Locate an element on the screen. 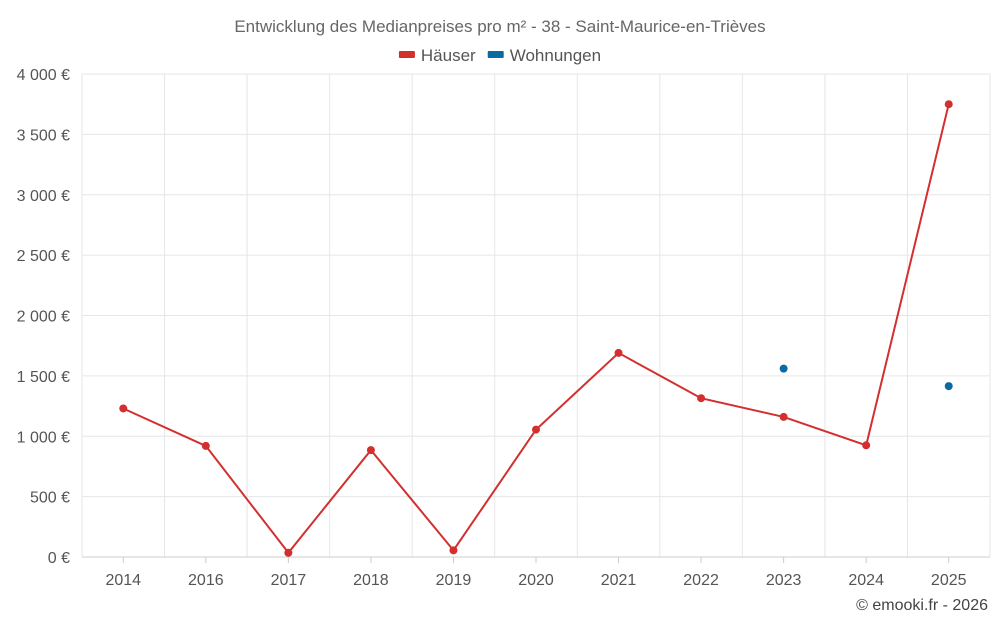 This screenshot has height=625, width=1000. y-tick-label: 1 500 € is located at coordinates (43, 377).